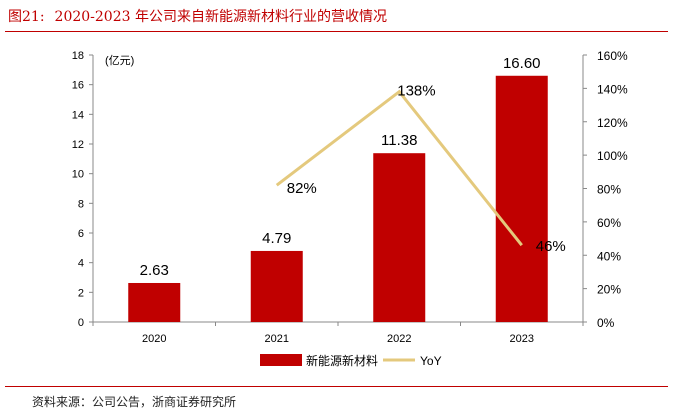 This screenshot has width=681, height=414. Describe the element at coordinates (220, 17) in the screenshot. I see `figure-title-text: 2020-2023 年公司来自新能源新材料行业的营收情况` at that location.